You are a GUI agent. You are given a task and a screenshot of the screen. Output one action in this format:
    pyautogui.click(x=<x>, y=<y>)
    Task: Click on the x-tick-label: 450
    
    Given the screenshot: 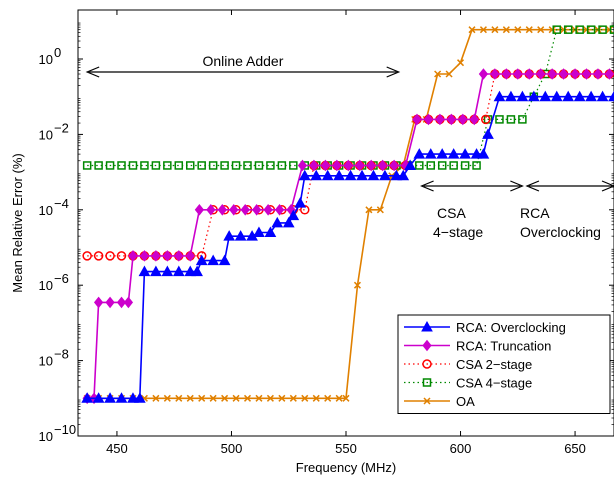 What is the action you would take?
    pyautogui.click(x=117, y=448)
    